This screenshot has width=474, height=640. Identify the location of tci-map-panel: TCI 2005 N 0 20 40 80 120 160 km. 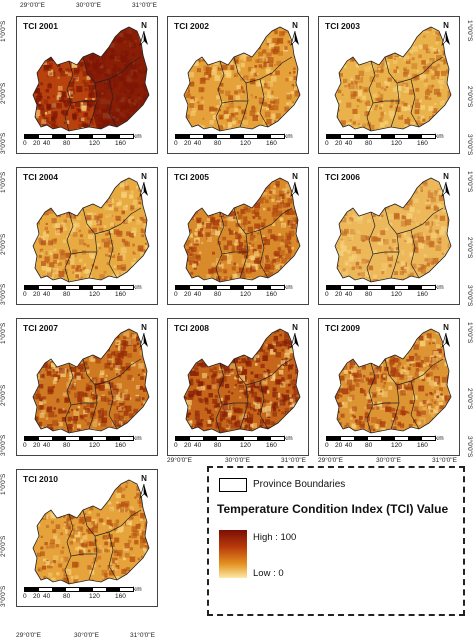
(238, 236).